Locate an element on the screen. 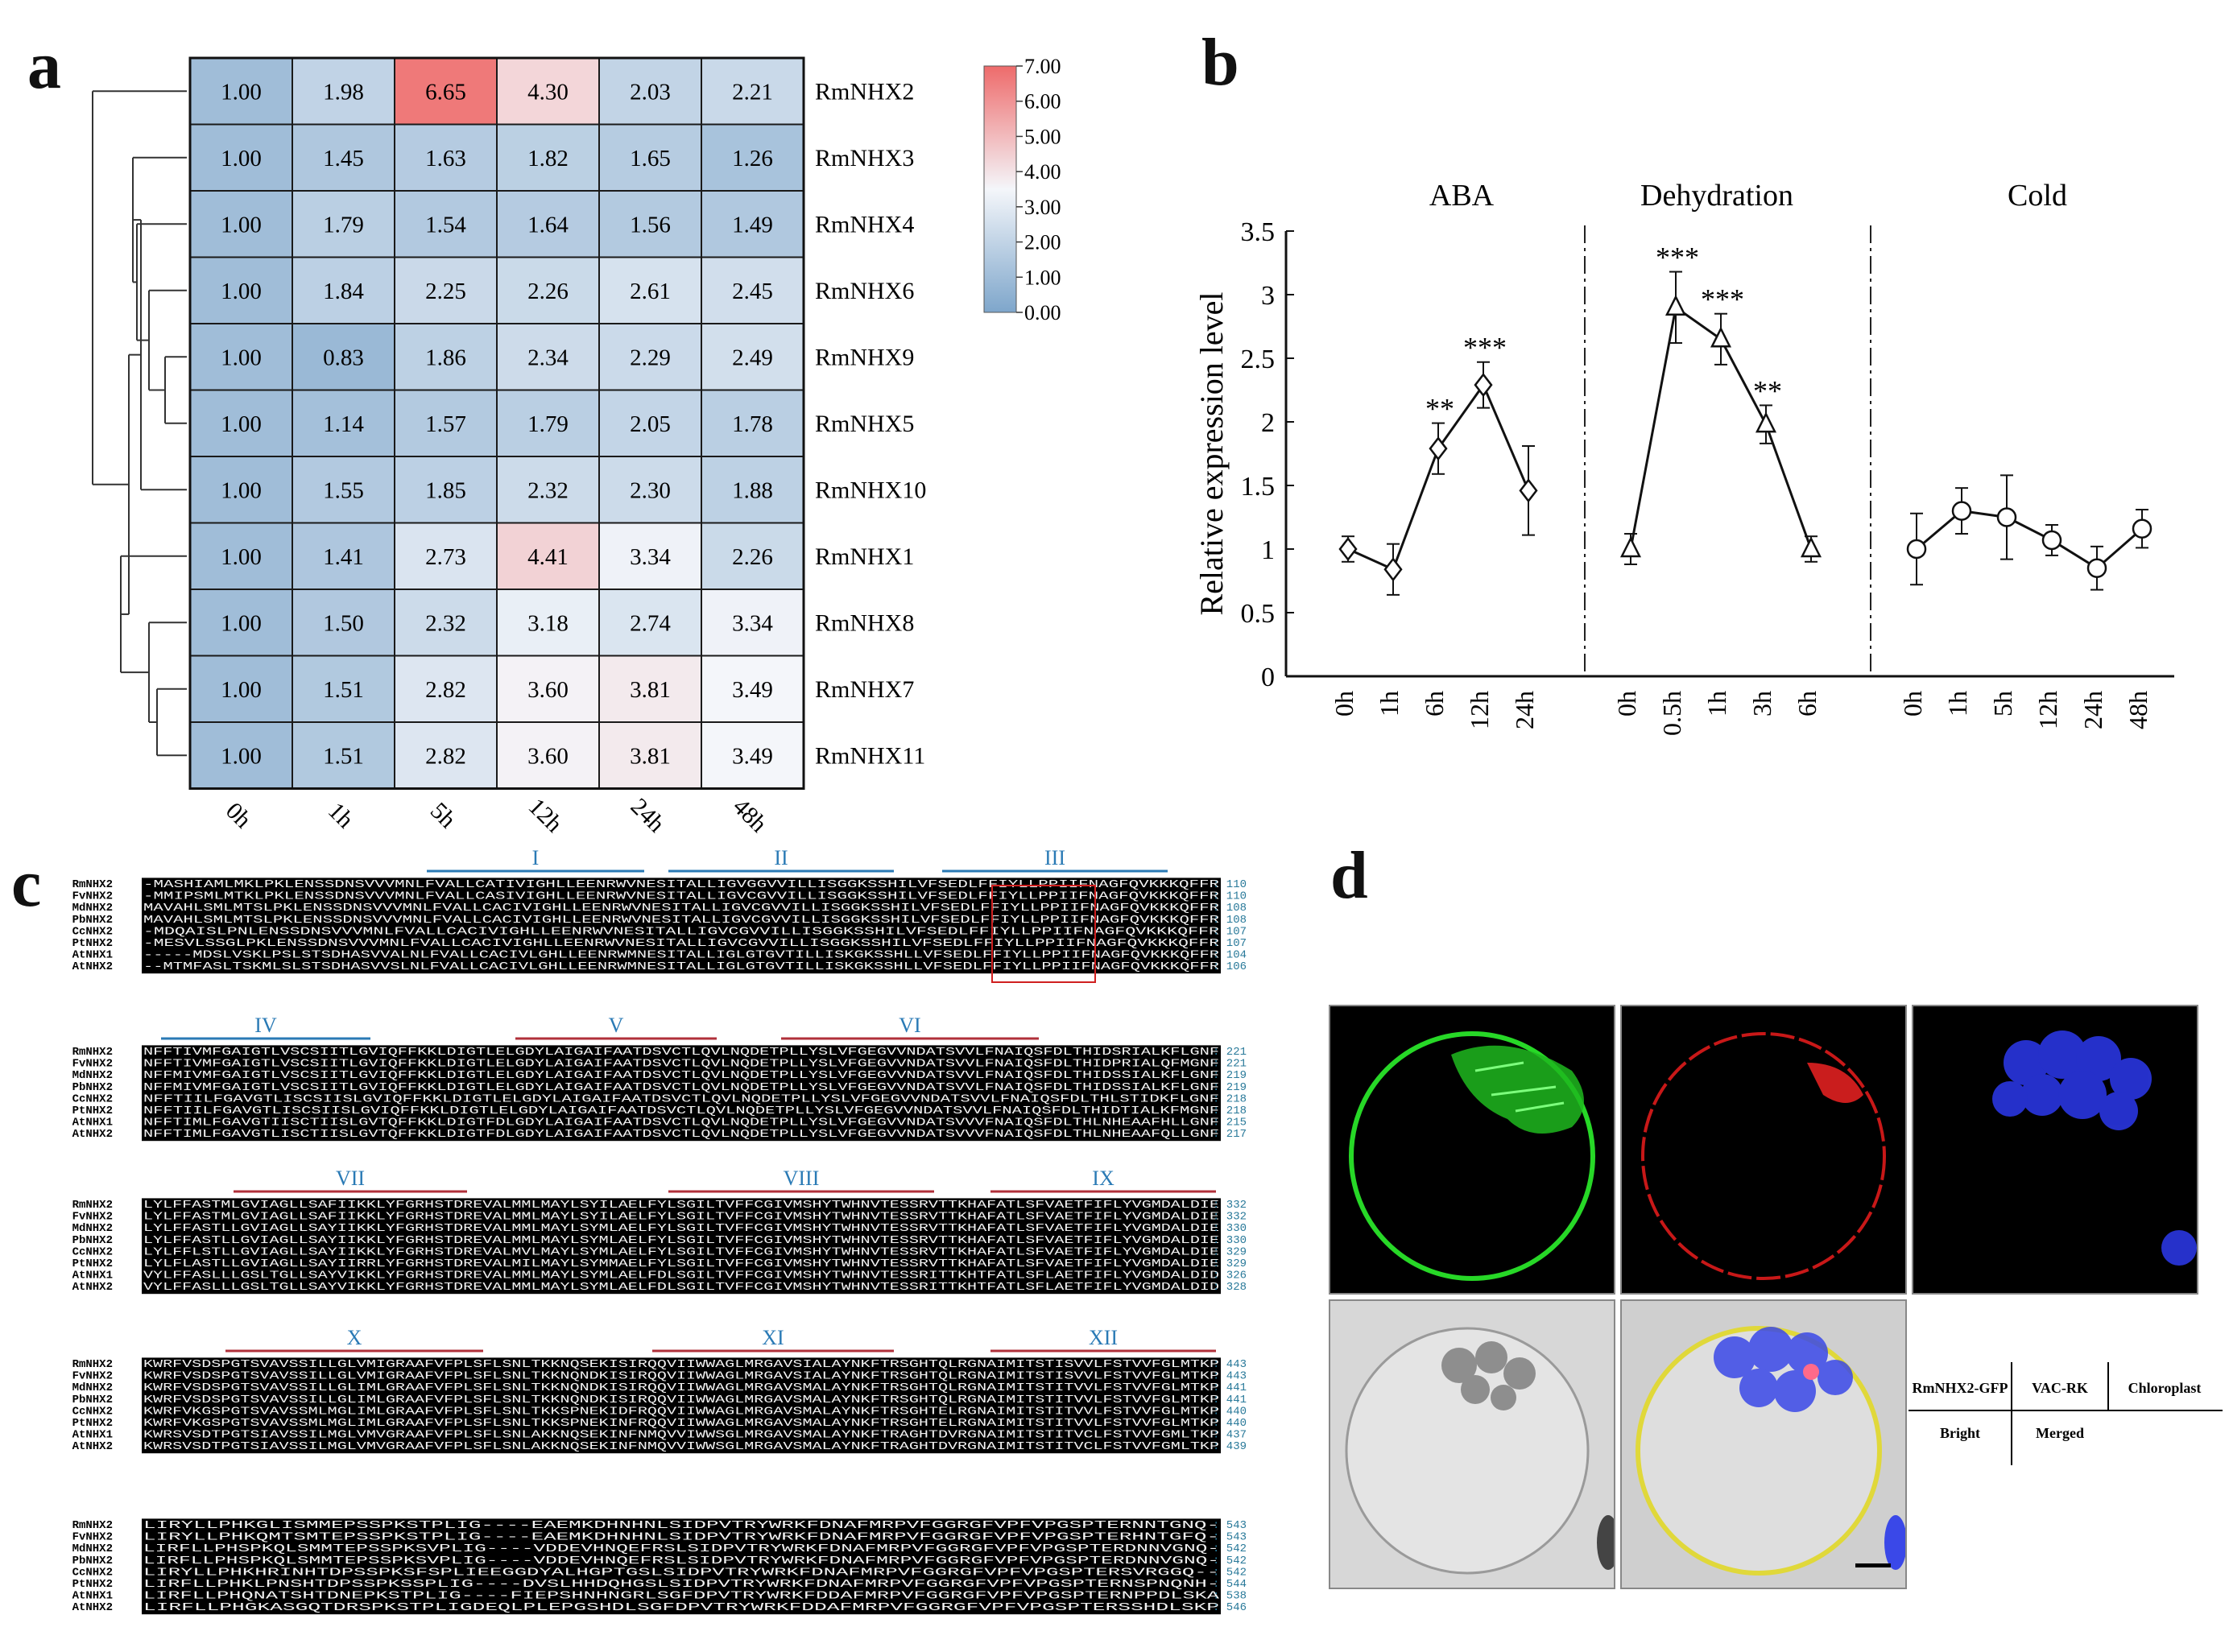 The height and width of the screenshot is (1652, 2229). domain-label: XI is located at coordinates (773, 1337).